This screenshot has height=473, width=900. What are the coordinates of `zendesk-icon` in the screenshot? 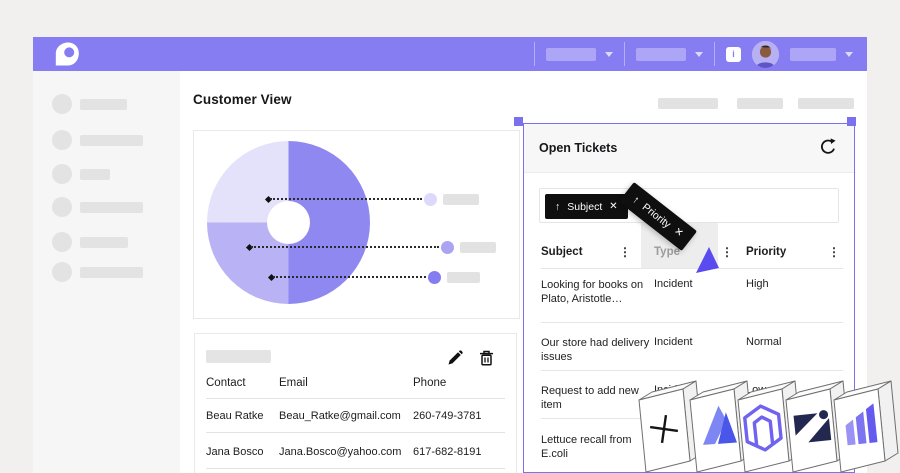 It's located at (812, 426).